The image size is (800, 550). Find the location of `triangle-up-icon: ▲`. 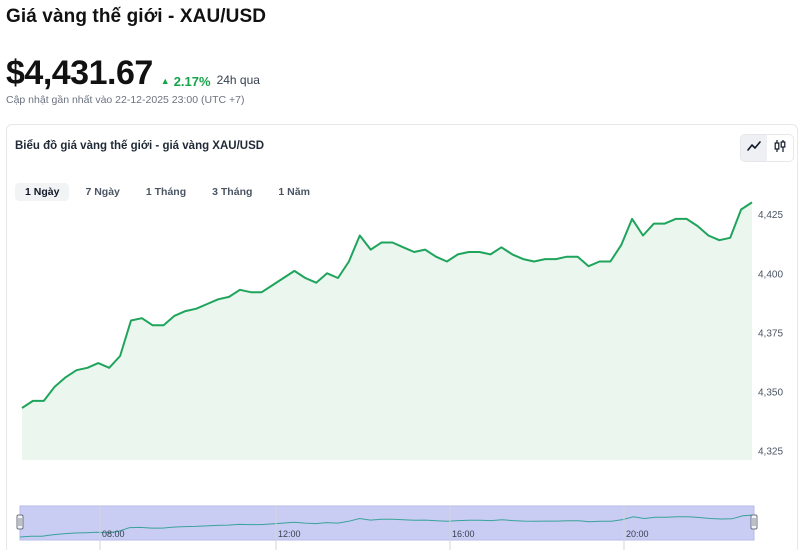

triangle-up-icon: ▲ is located at coordinates (165, 81).